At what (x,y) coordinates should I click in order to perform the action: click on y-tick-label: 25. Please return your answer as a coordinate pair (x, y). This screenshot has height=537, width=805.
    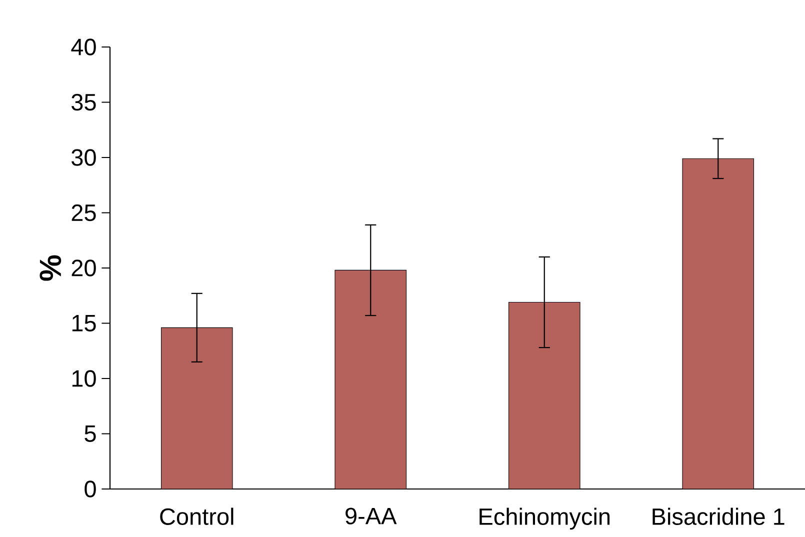
    Looking at the image, I should click on (84, 213).